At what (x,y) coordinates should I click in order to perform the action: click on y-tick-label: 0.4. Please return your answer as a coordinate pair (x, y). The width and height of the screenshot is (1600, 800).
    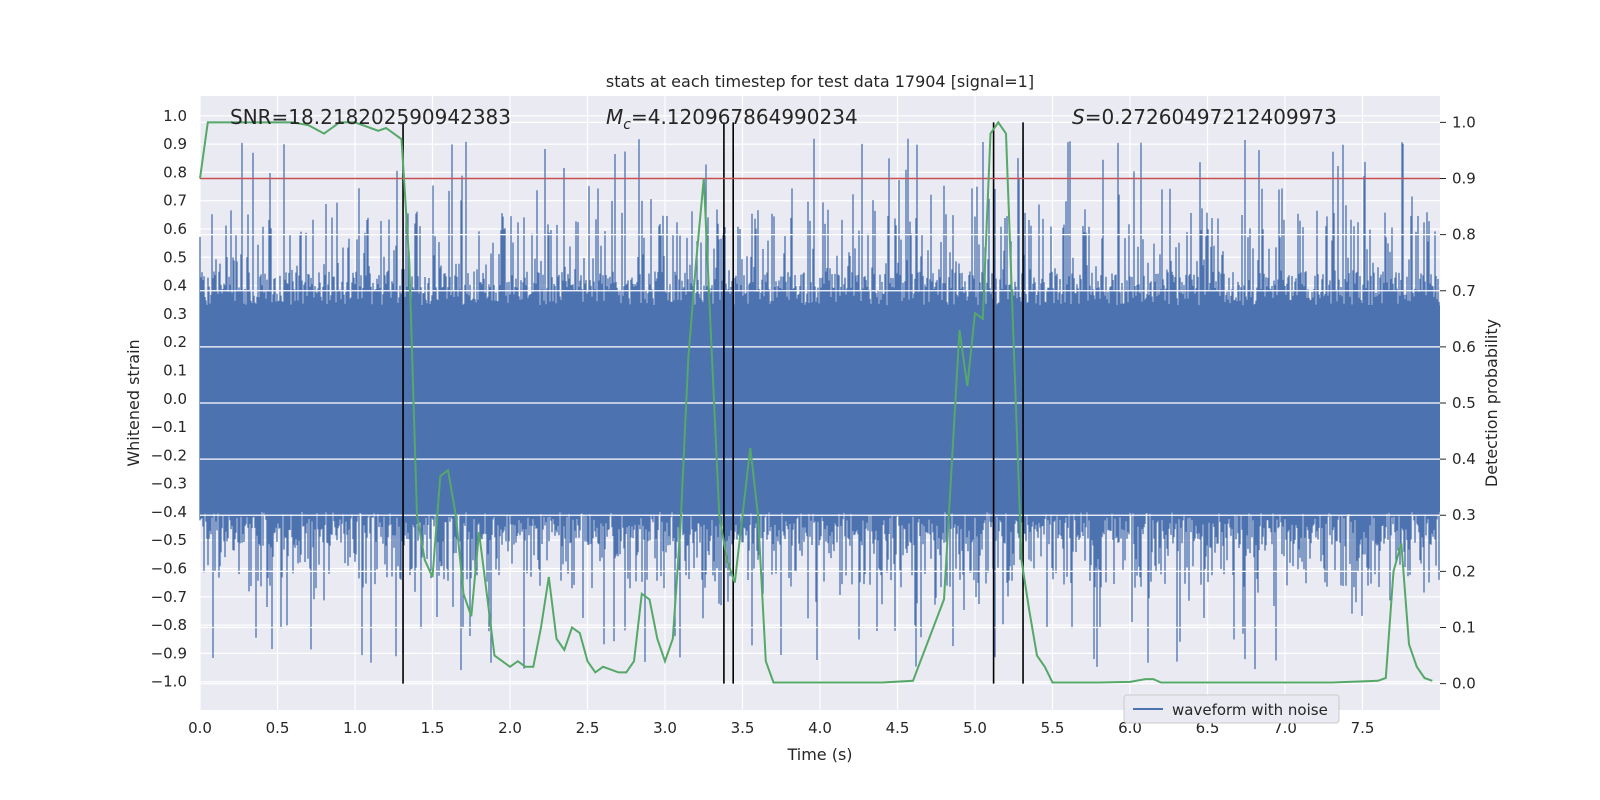
    Looking at the image, I should click on (175, 286).